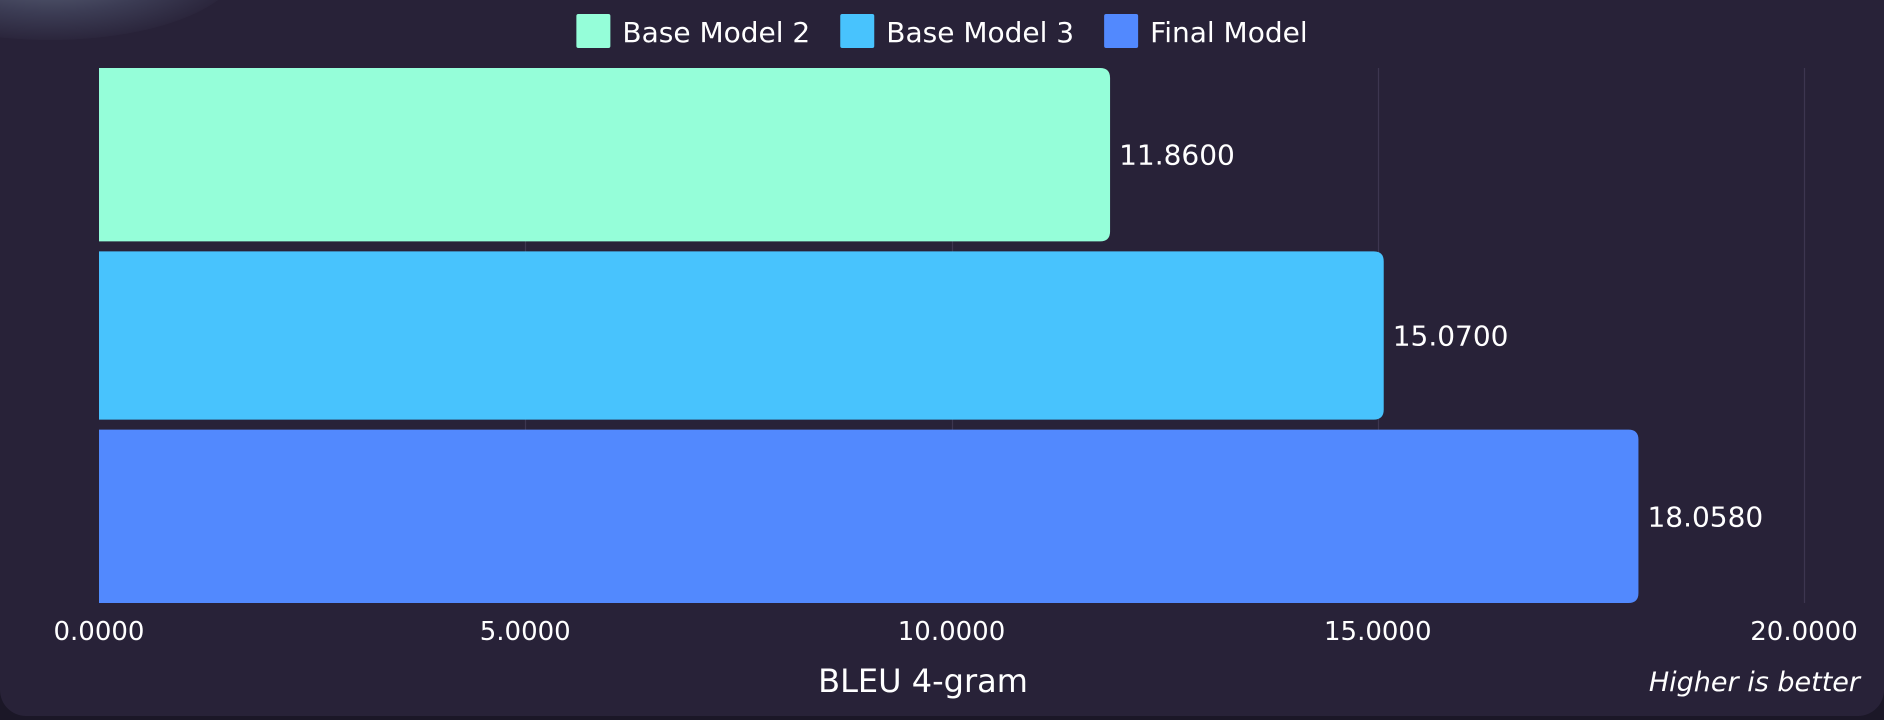 The image size is (1884, 720). I want to click on x-axis-title: BLEU 4-gram, so click(923, 681).